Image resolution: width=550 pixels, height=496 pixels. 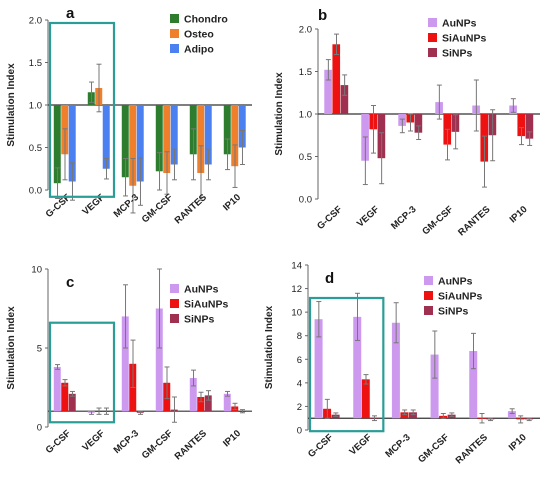 I want to click on legend-label: Chondro, so click(x=206, y=20).